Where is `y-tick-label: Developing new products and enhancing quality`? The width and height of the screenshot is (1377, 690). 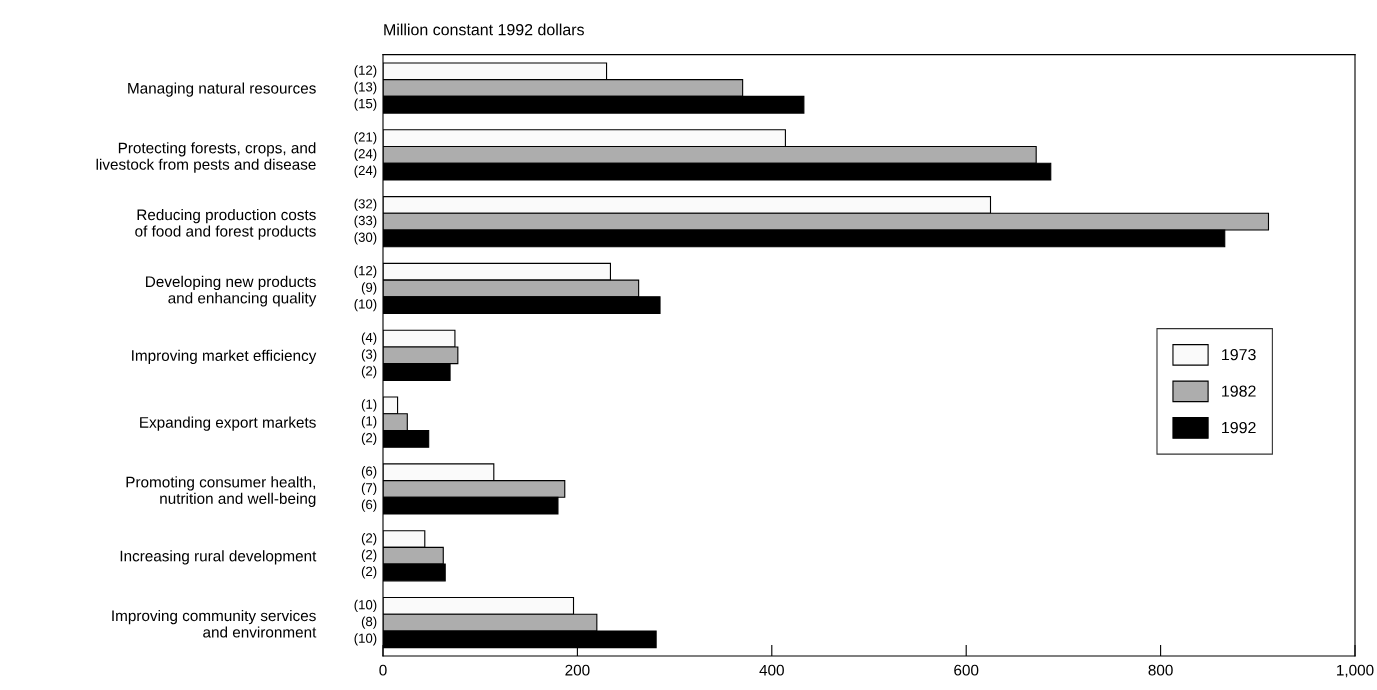 y-tick-label: Developing new products and enhancing quality is located at coordinates (231, 291).